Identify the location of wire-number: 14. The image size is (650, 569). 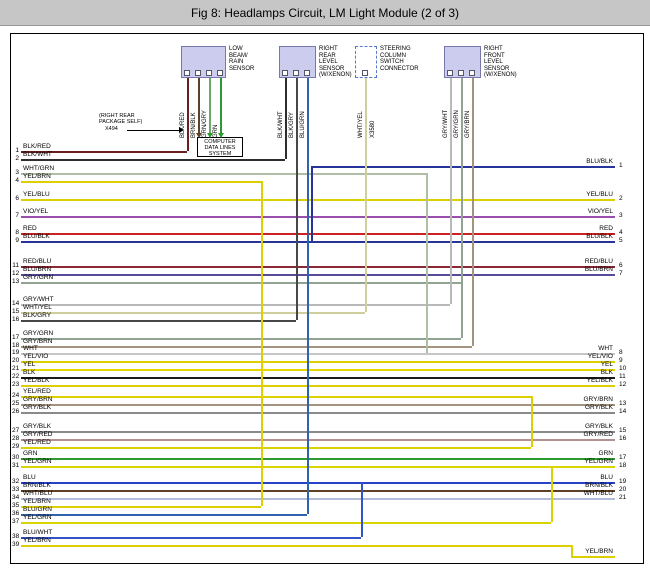
(16, 303).